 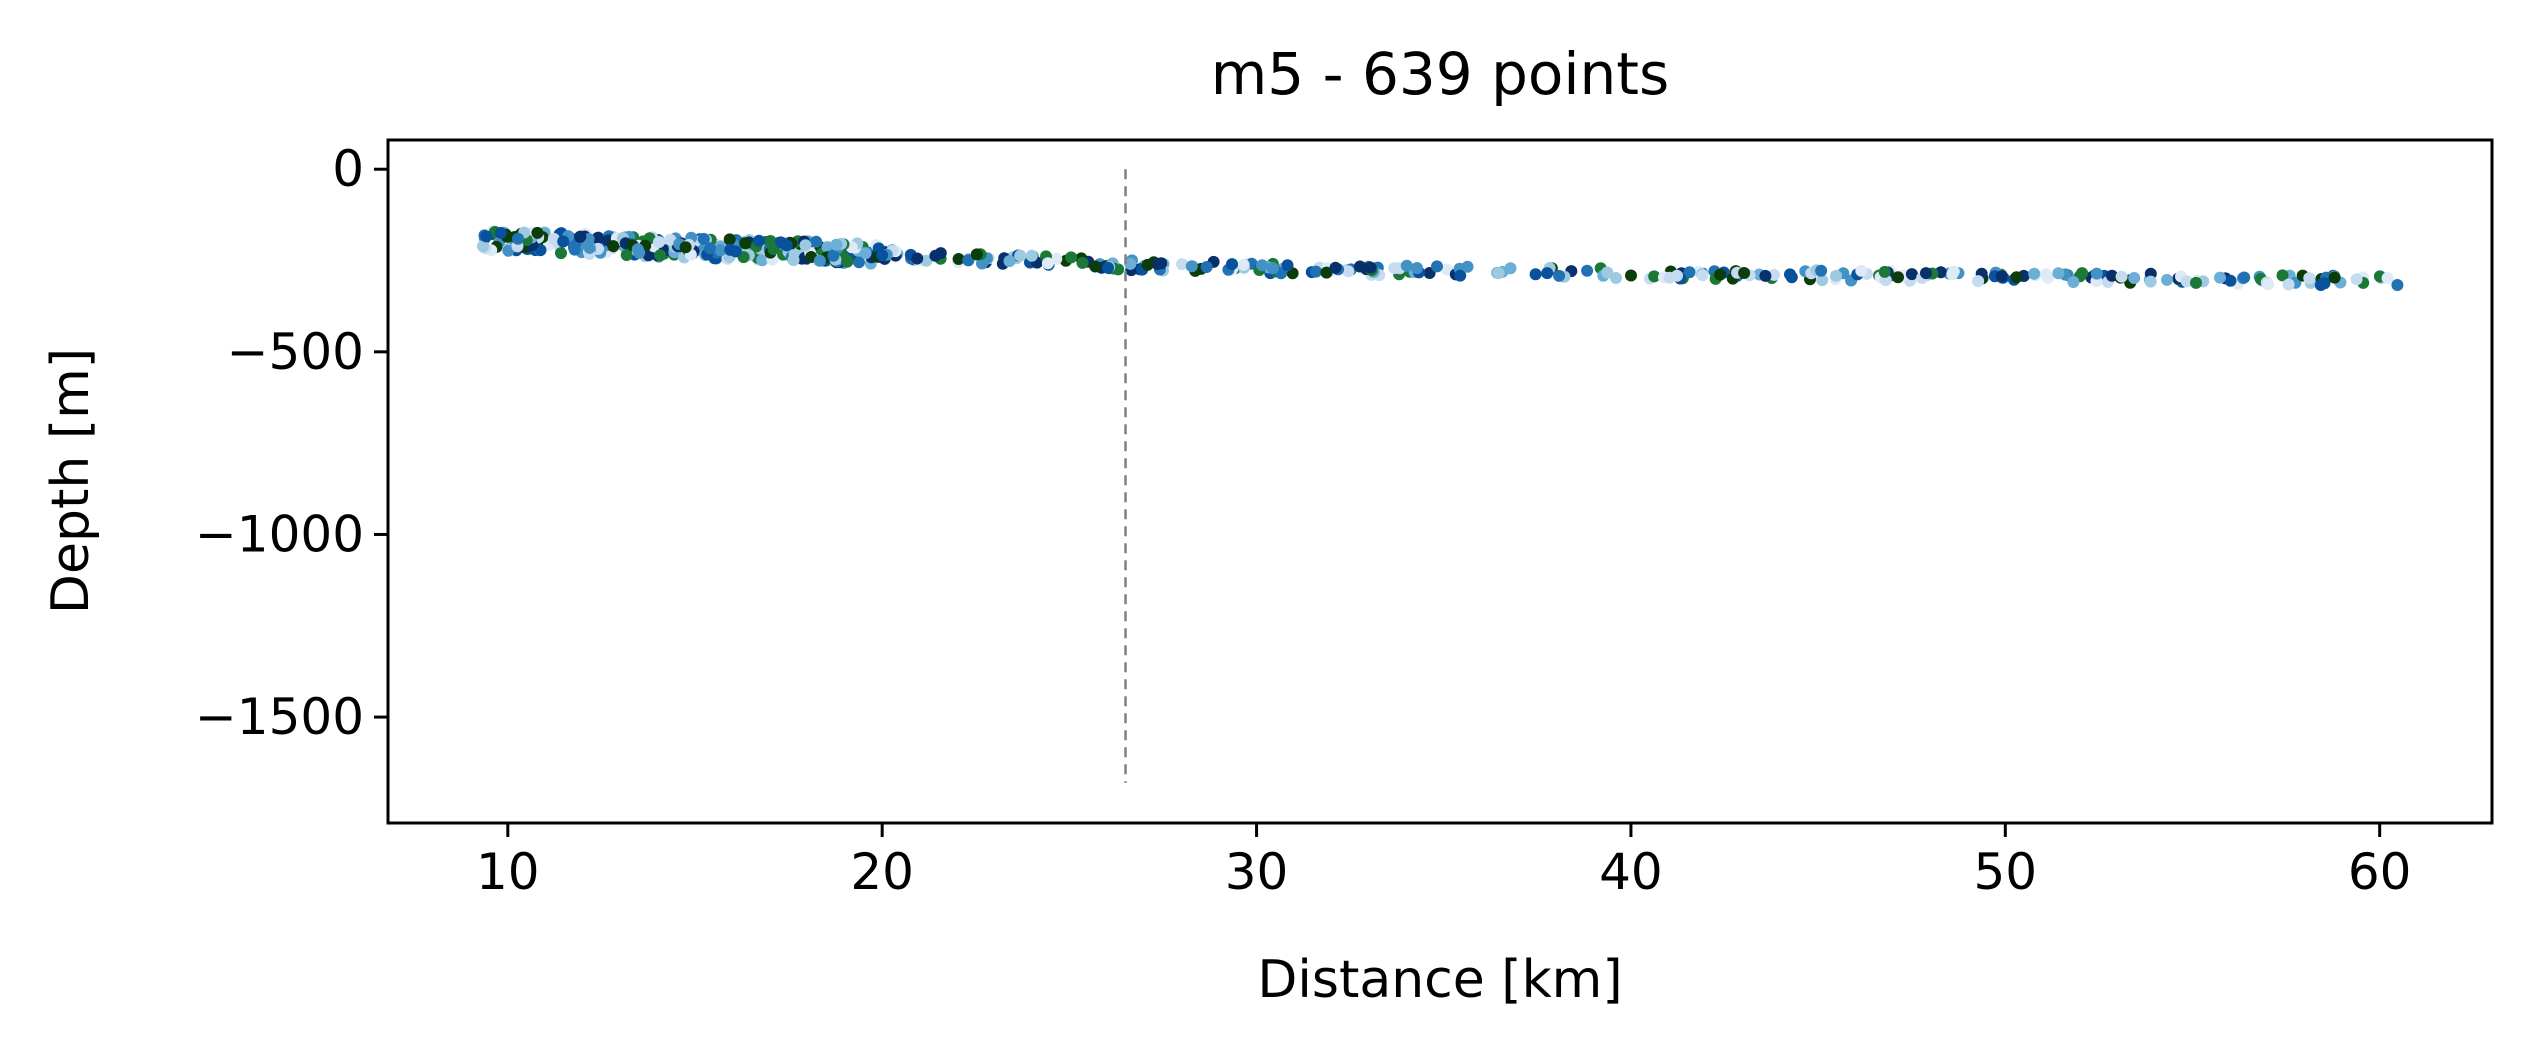 I want to click on chart-title: m5 - 639 points, so click(x=1440, y=74).